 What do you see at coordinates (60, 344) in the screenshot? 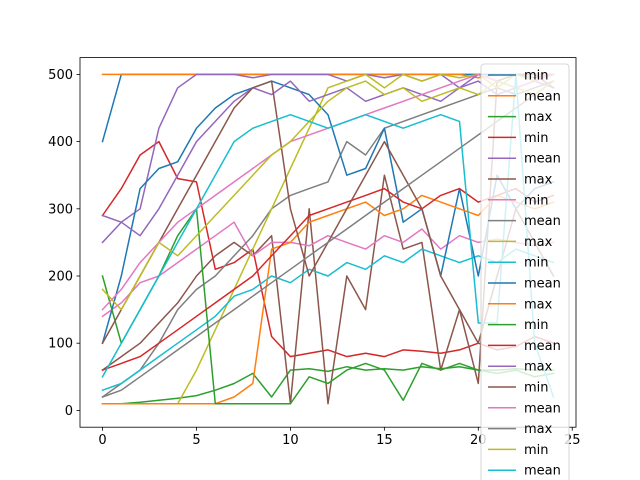
I see `y-tick-label: 100` at bounding box center [60, 344].